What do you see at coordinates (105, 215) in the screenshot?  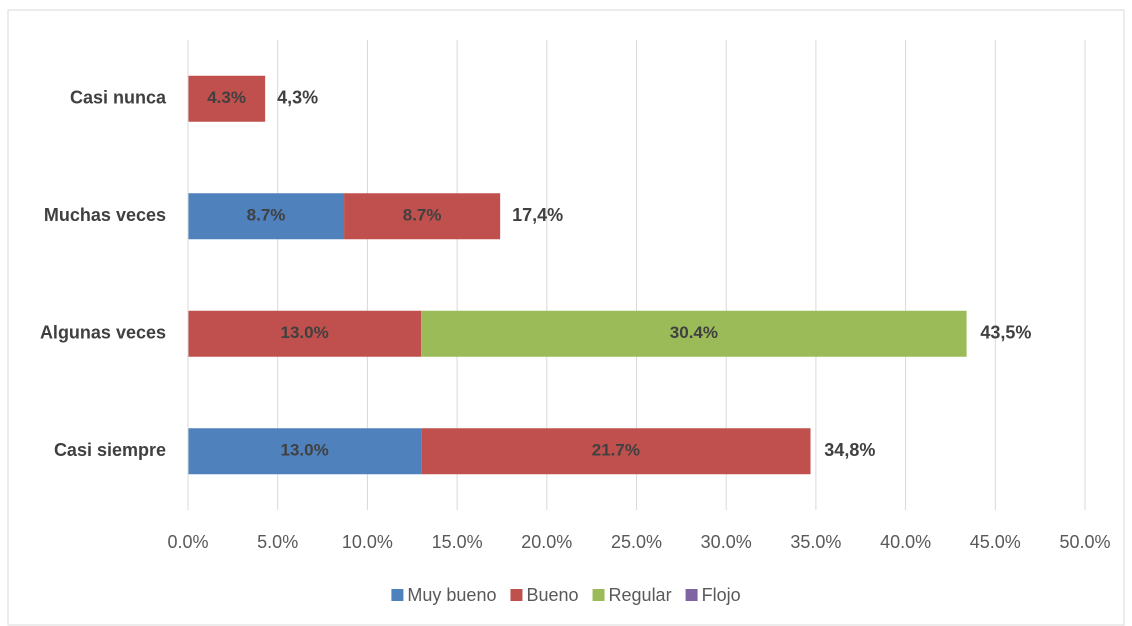 I see `category-label: Muchas veces` at bounding box center [105, 215].